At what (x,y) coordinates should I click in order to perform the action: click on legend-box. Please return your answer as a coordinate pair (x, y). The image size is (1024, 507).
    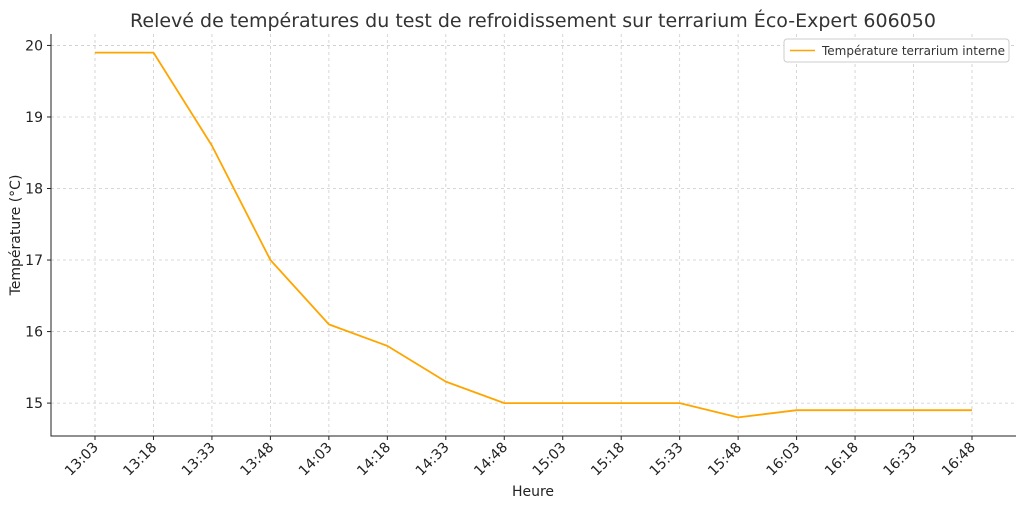
    Looking at the image, I should click on (896, 50).